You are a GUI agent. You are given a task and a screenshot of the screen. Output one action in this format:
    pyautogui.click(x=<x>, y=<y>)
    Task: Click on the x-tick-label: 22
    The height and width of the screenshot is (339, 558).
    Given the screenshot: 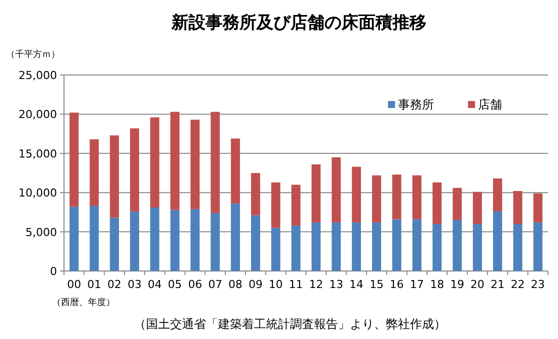 What is the action you would take?
    pyautogui.click(x=517, y=284)
    